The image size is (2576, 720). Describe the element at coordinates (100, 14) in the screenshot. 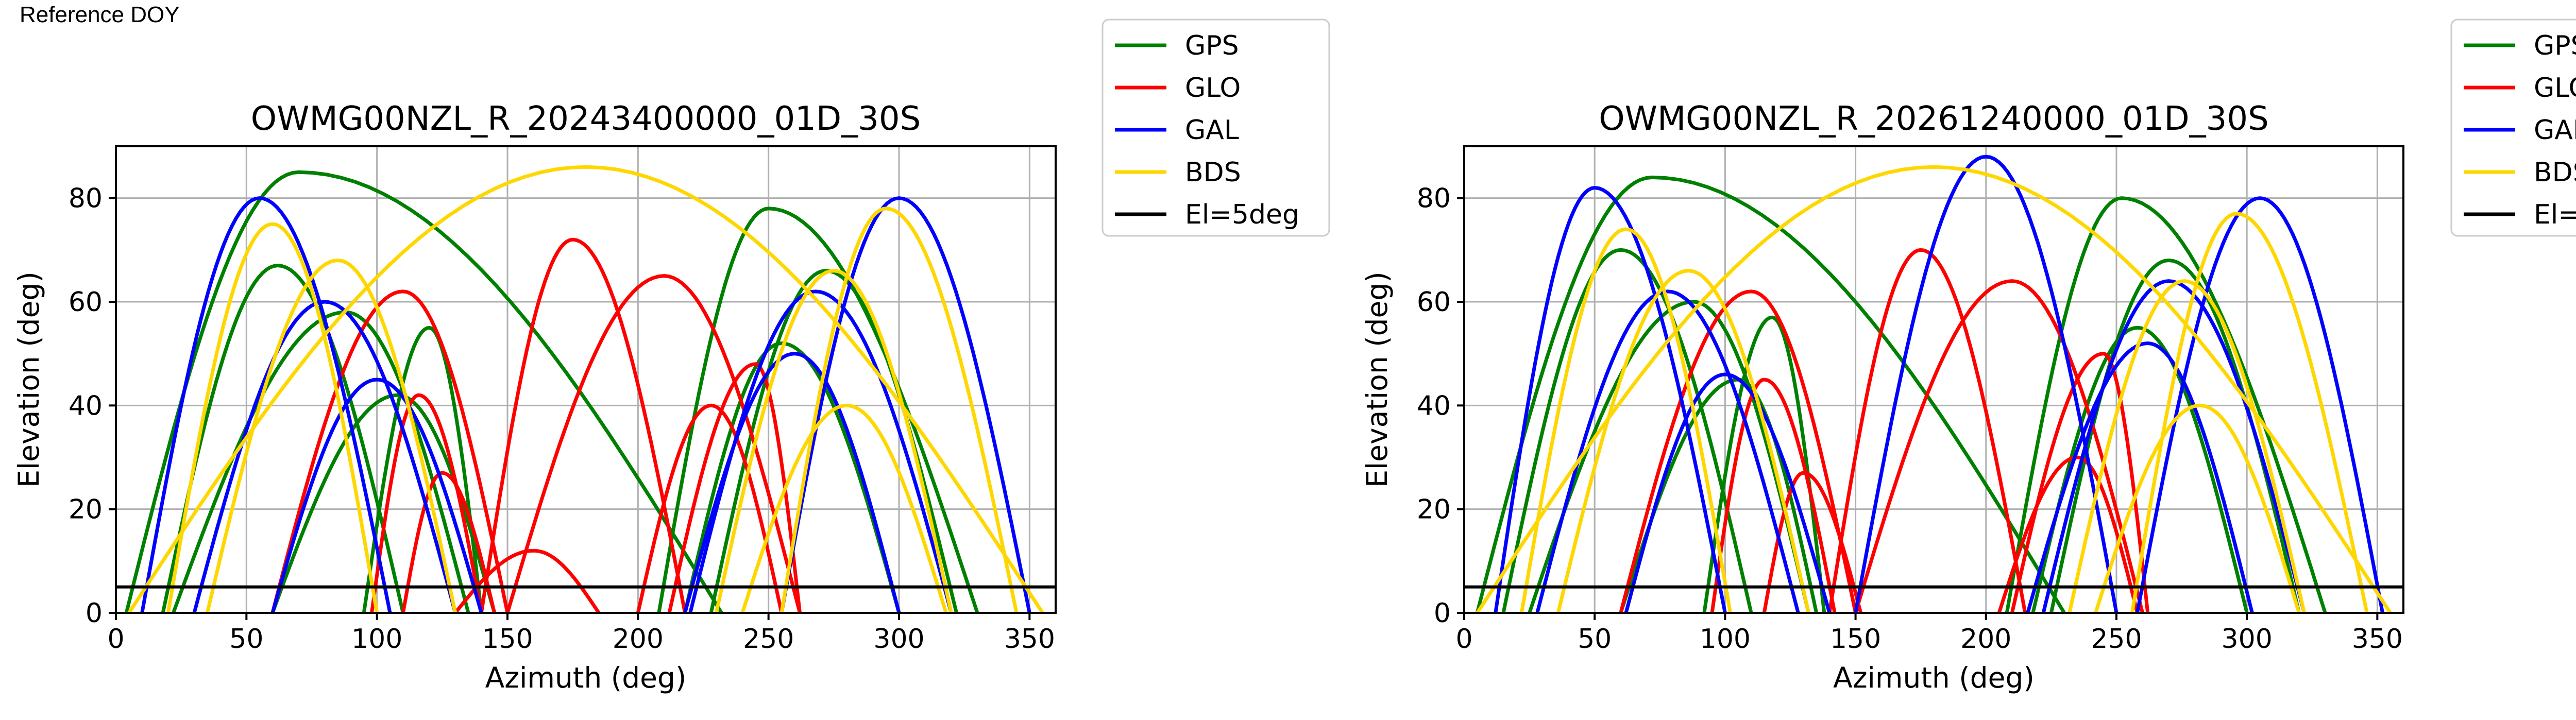

I see `reference-doy-label: Reference DOY` at that location.